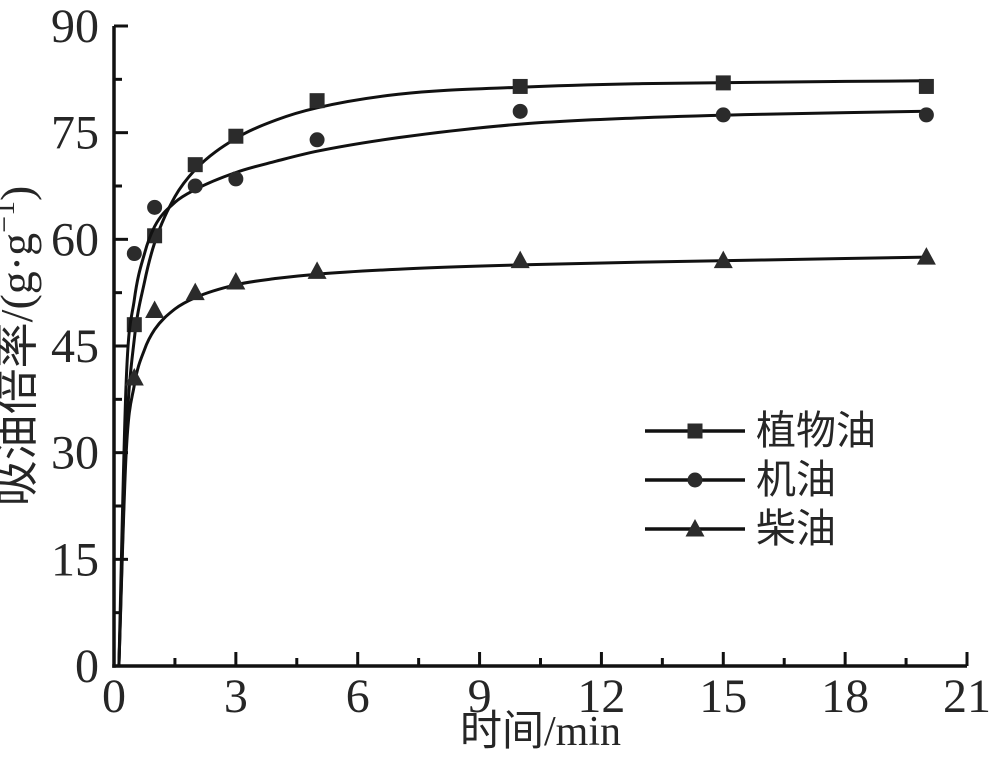 The width and height of the screenshot is (1000, 762). Describe the element at coordinates (796, 479) in the screenshot. I see `legend-label-engine-oil: 机油` at that location.